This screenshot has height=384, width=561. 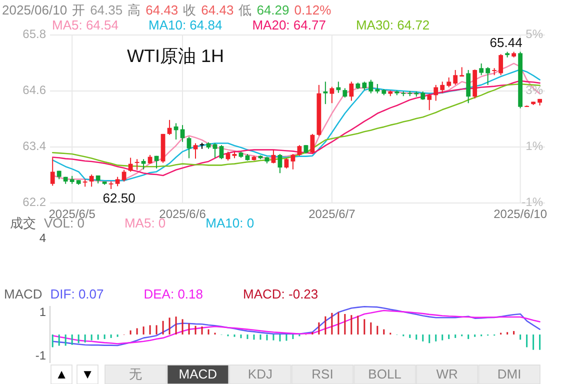 What do you see at coordinates (447, 374) in the screenshot?
I see `text: WR` at bounding box center [447, 374].